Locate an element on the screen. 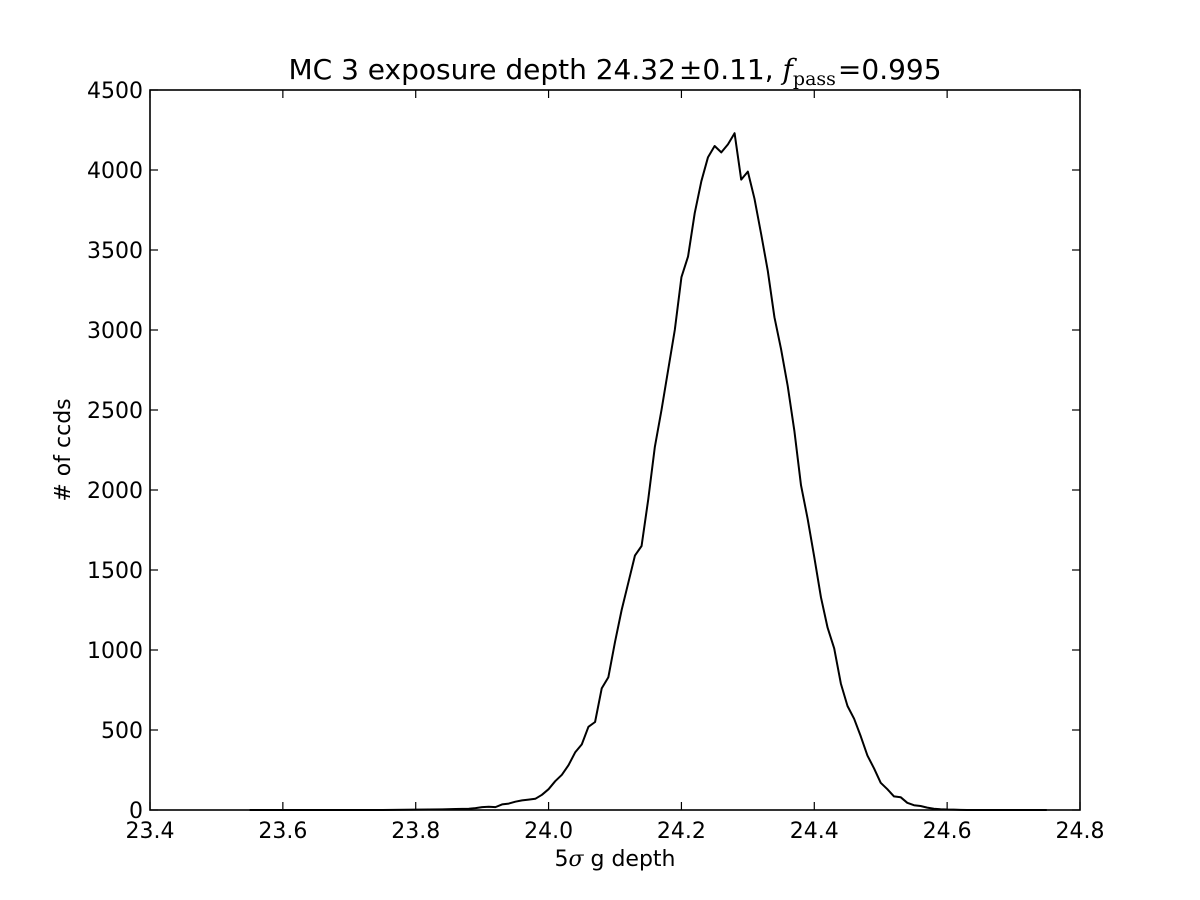 The width and height of the screenshot is (1200, 900). x-tick-label: 23.8 is located at coordinates (415, 831).